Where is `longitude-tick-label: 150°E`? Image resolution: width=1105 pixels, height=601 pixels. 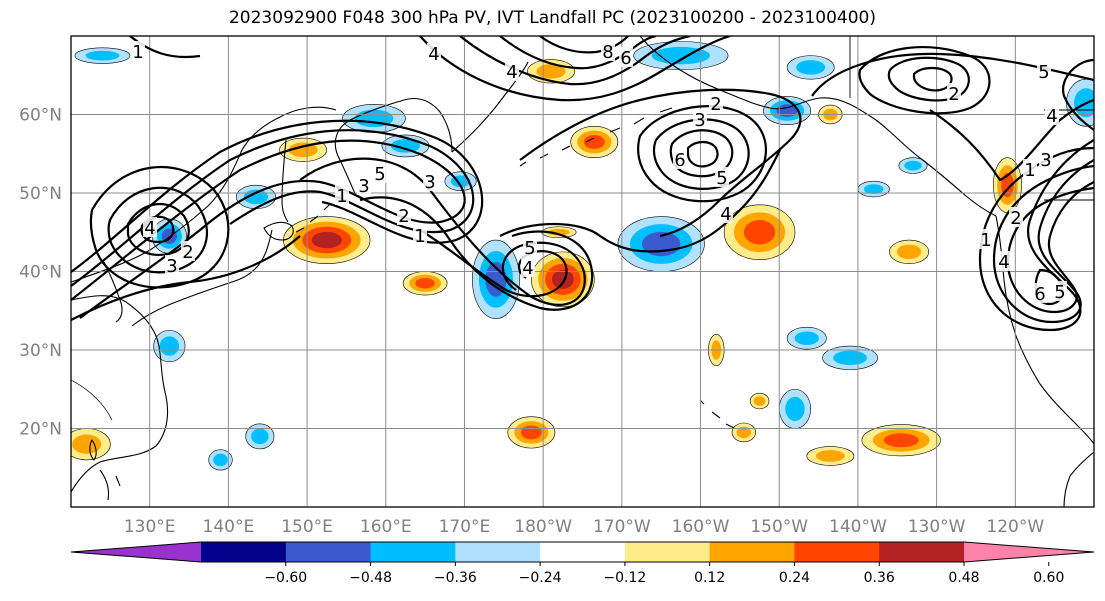
longitude-tick-label: 150°E is located at coordinates (307, 527).